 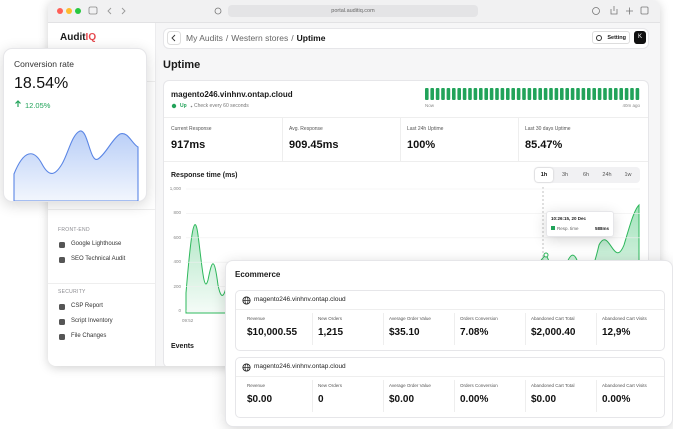 What do you see at coordinates (321, 399) in the screenshot?
I see `metric-value: 0` at bounding box center [321, 399].